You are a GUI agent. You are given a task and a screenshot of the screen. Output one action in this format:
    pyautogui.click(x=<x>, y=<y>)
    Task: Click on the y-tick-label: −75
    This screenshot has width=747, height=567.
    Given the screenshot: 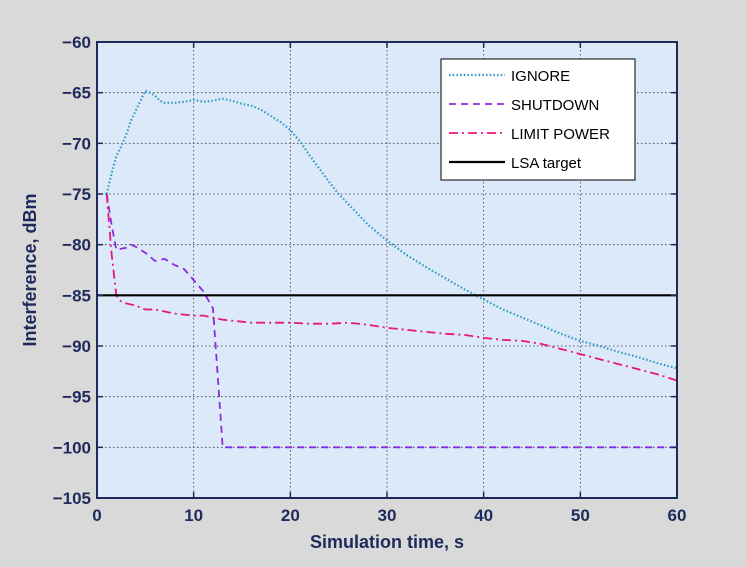 What is the action you would take?
    pyautogui.click(x=76, y=194)
    